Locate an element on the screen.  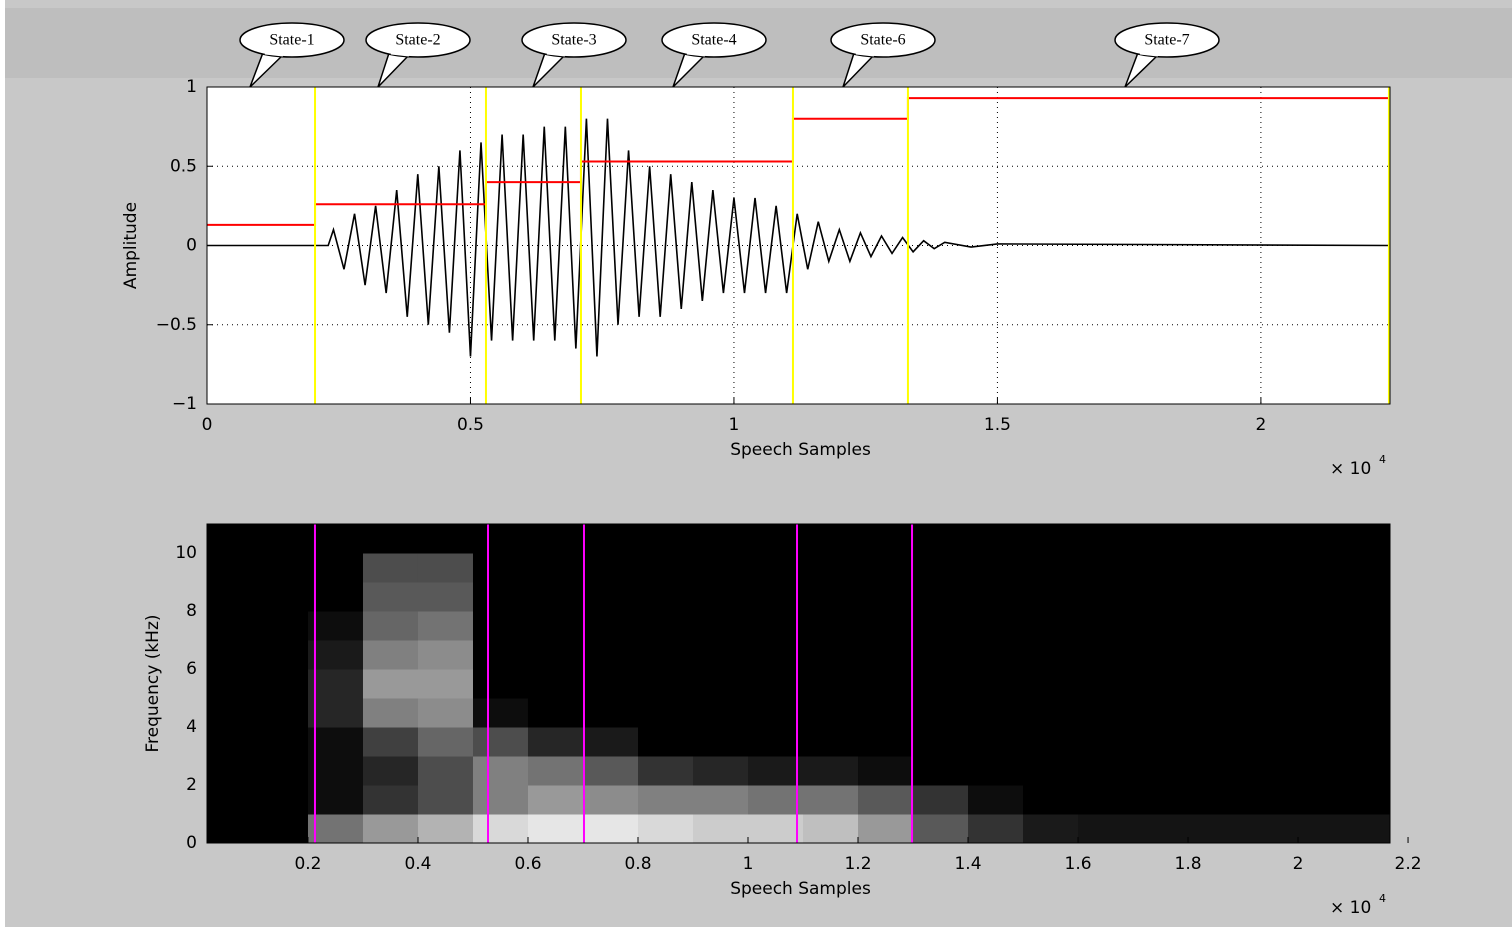
x-tick-label: 1.4 is located at coordinates (967, 864).